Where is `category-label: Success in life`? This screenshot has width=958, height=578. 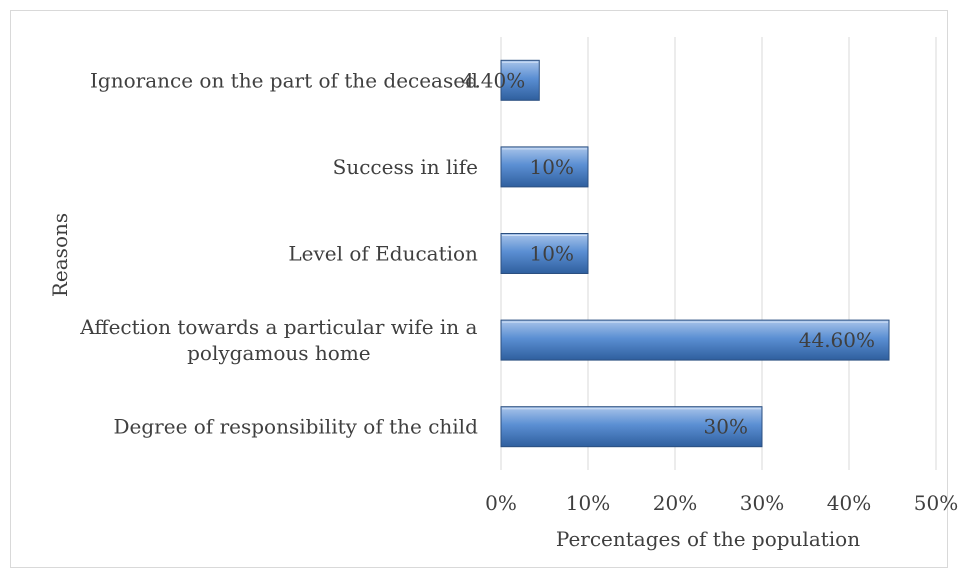 category-label: Success in life is located at coordinates (405, 167).